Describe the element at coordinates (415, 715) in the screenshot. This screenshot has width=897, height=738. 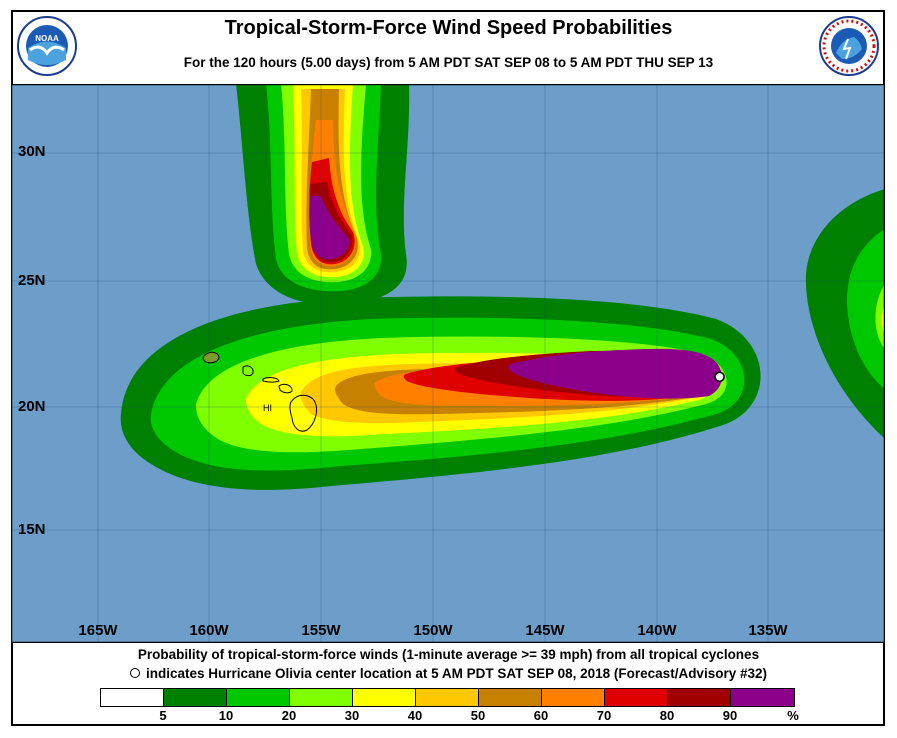
I see `legend-tick-40: 40` at that location.